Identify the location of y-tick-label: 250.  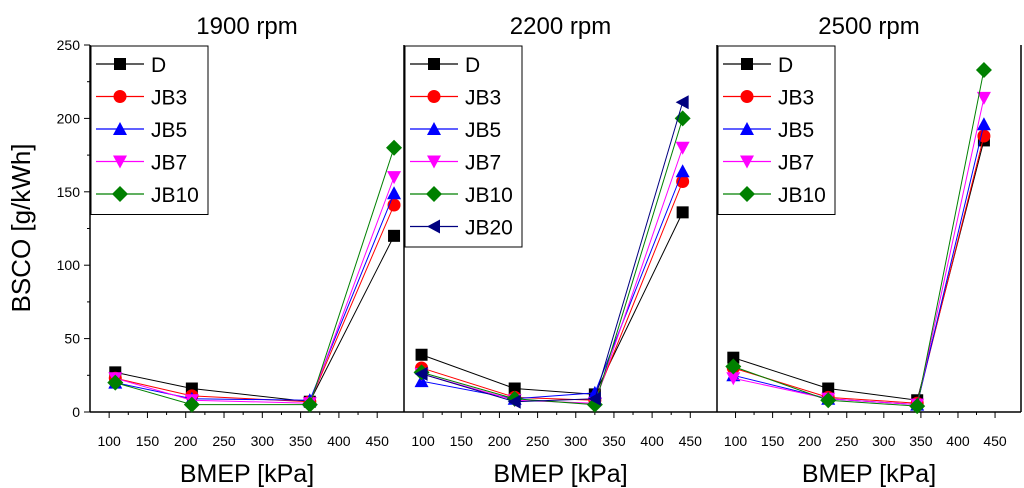
(69, 45).